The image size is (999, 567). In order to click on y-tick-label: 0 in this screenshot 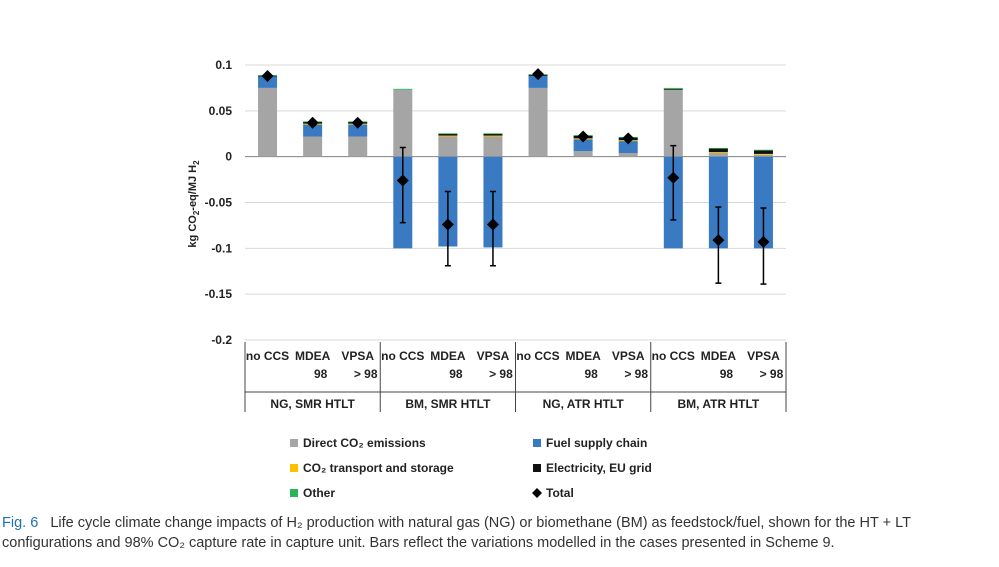, I will do `click(228, 157)`.